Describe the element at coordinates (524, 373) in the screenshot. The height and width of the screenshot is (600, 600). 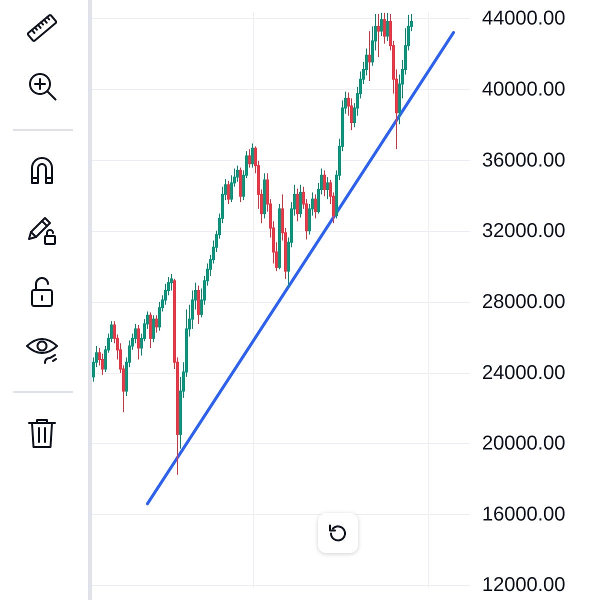
I see `y-tick-label: 24000.00` at that location.